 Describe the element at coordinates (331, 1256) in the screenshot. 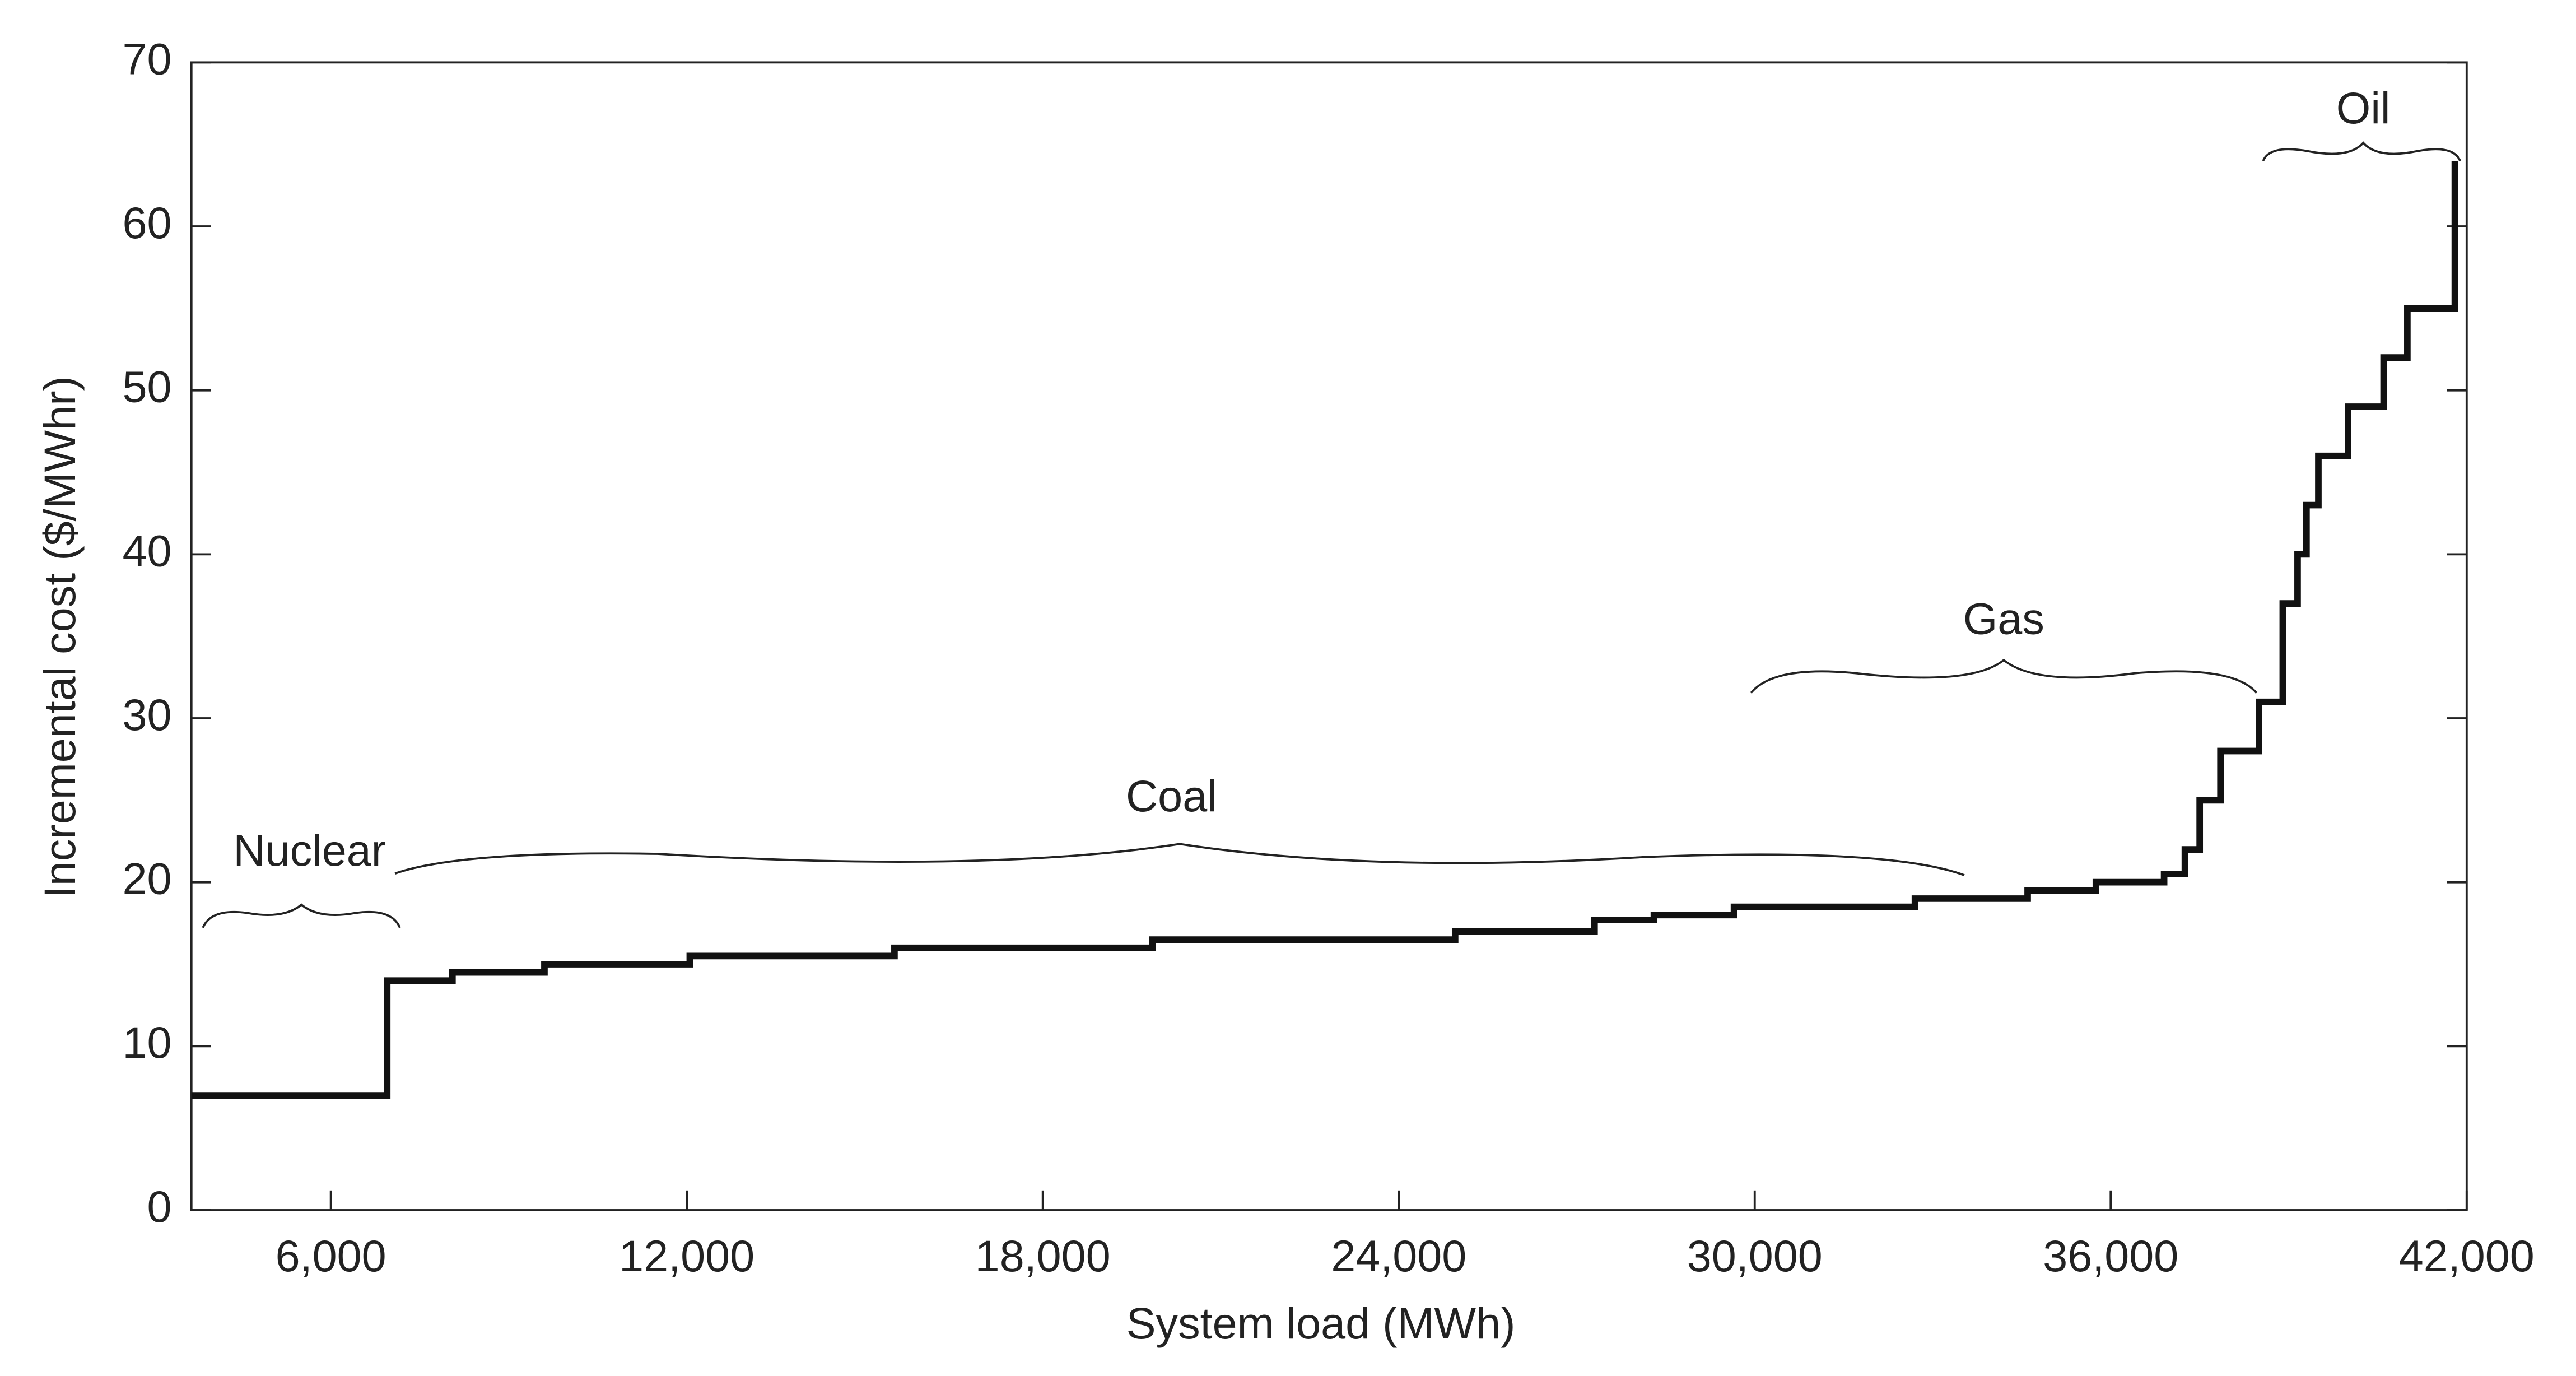

I see `x-tick-label: 6,000` at that location.